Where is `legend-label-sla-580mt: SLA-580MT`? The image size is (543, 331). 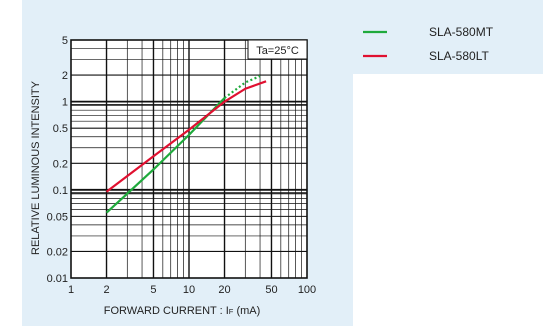 legend-label-sla-580mt: SLA-580MT is located at coordinates (461, 32).